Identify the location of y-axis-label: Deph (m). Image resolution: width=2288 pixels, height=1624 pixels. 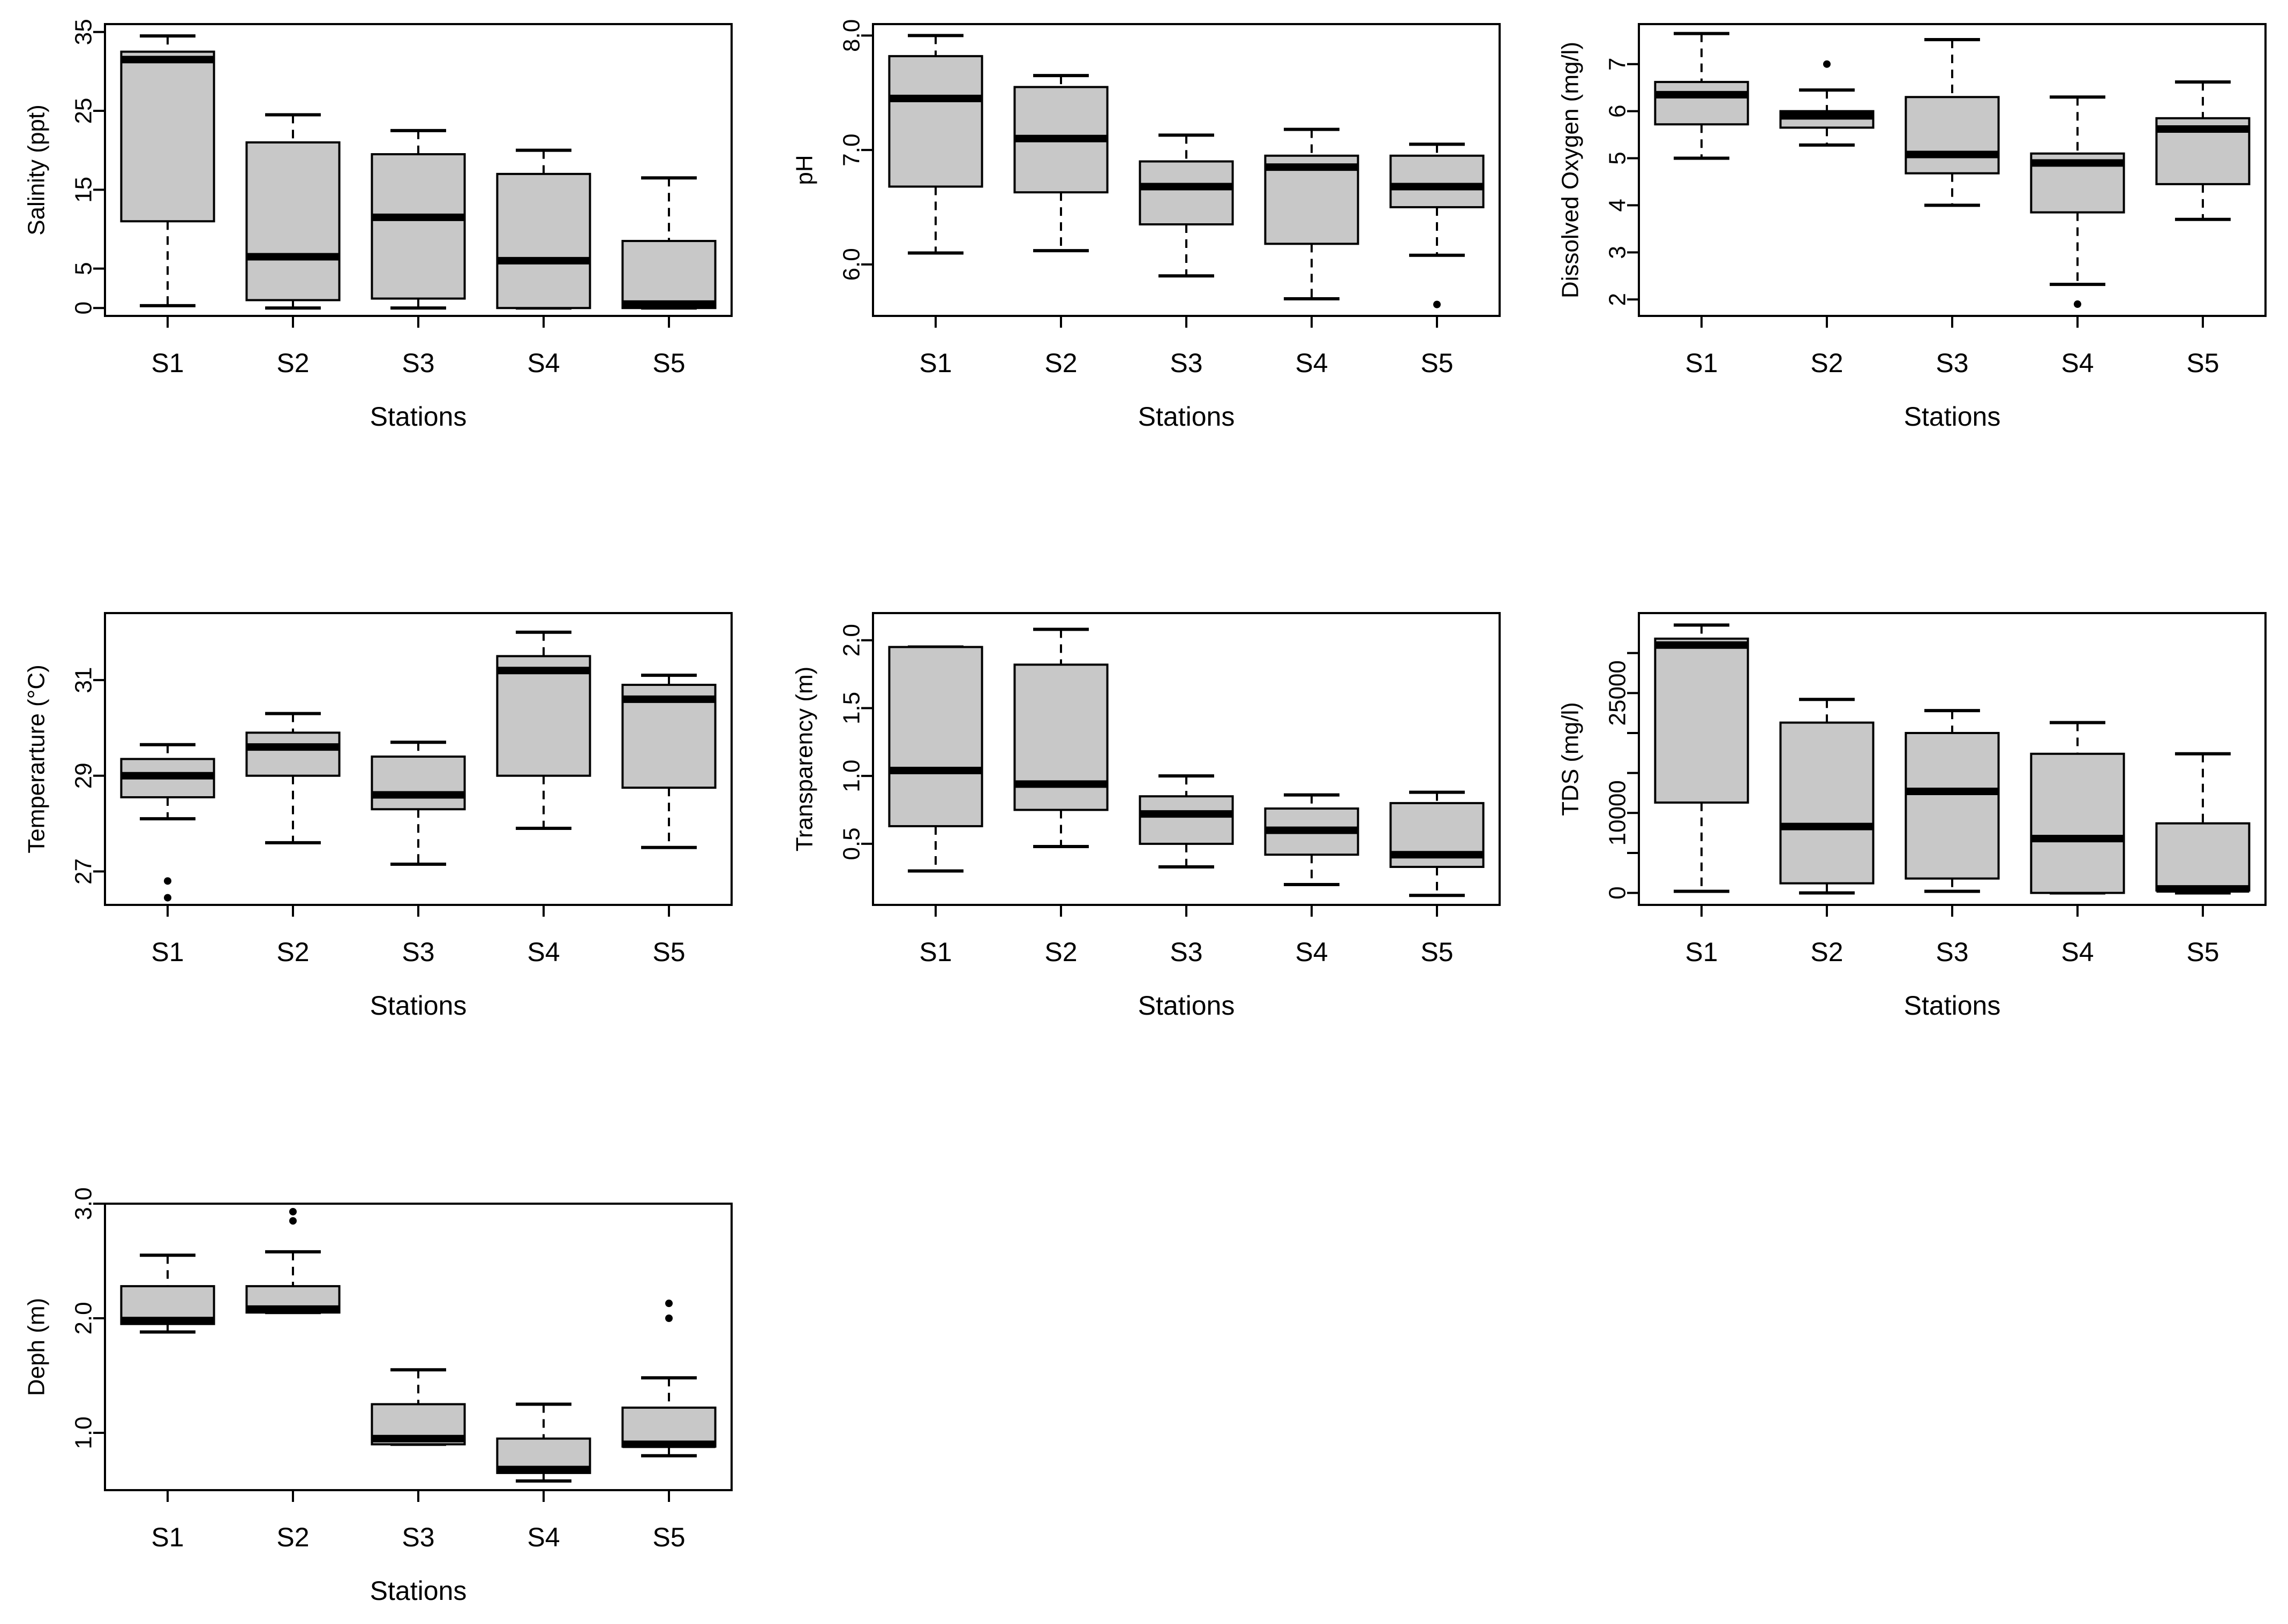
(37, 1347).